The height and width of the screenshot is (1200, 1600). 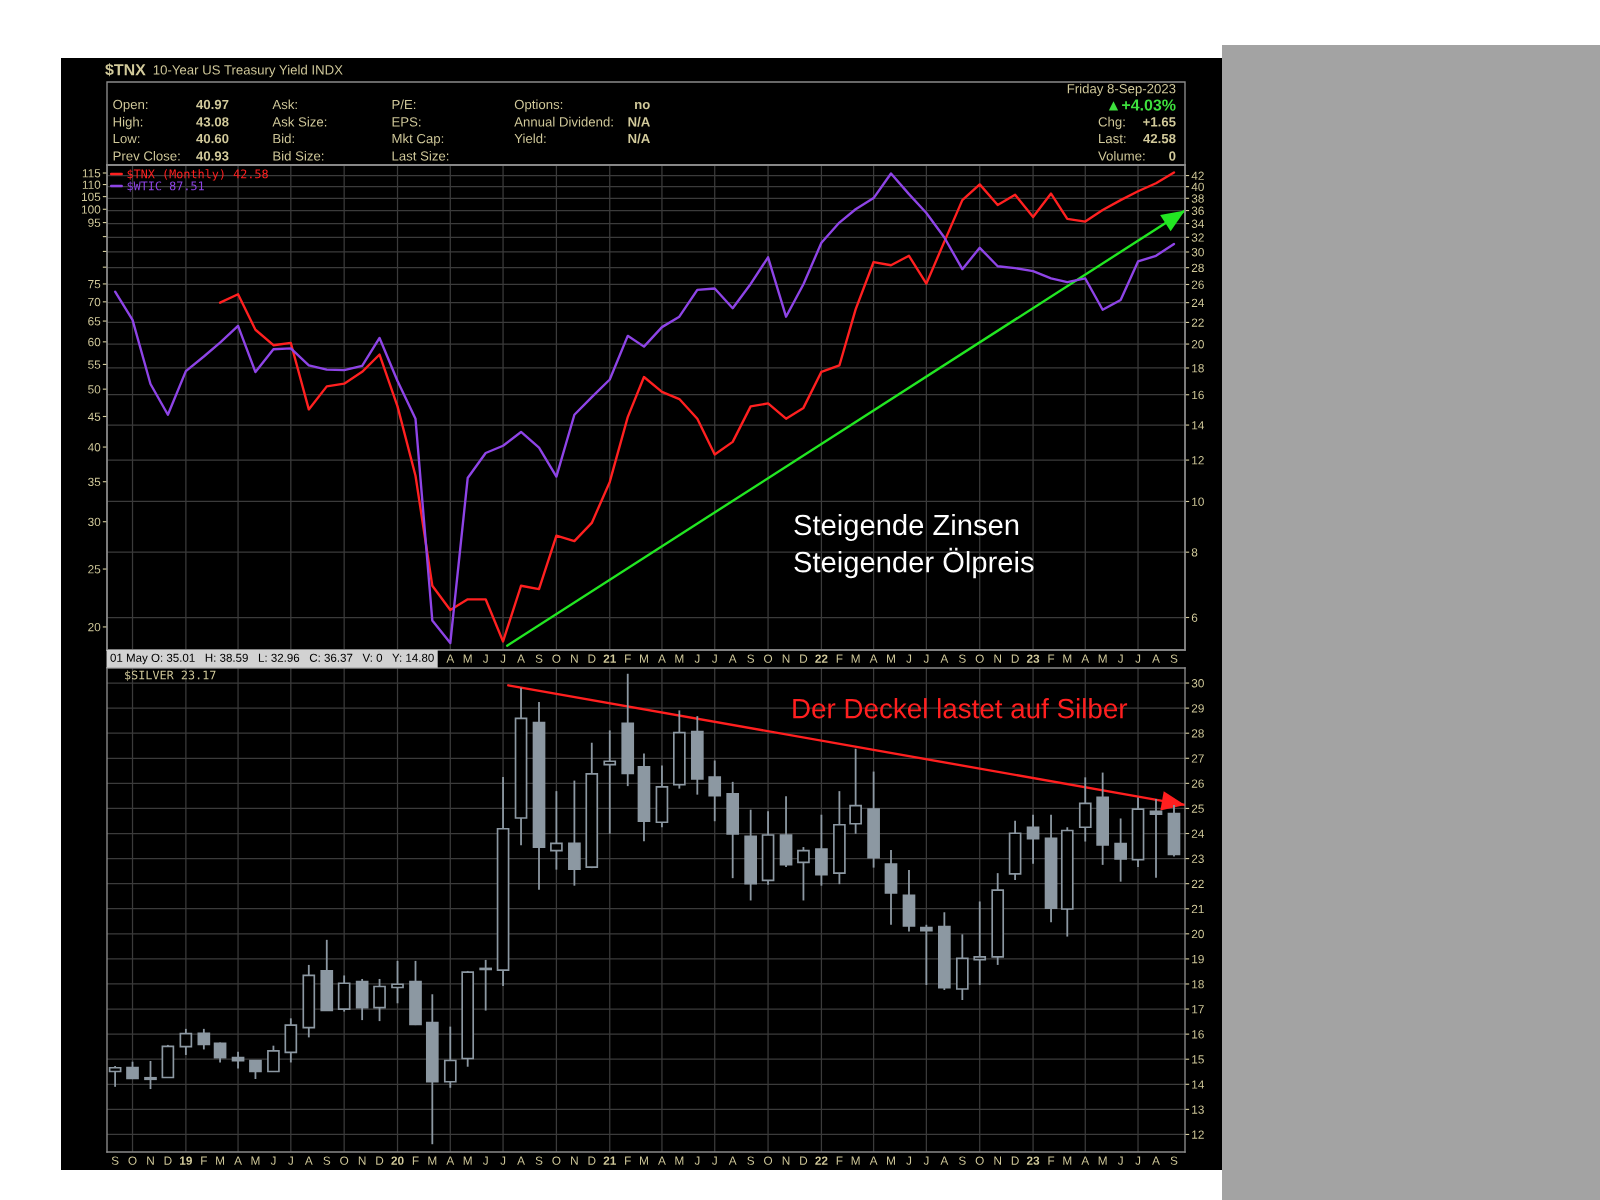 I want to click on text: 40.60, so click(x=212, y=138).